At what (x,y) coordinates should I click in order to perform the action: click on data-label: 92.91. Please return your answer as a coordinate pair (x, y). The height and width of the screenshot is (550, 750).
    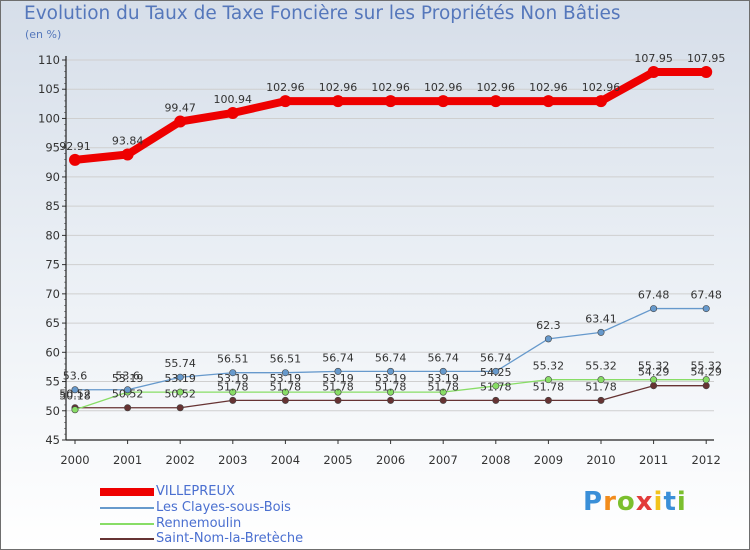
    Looking at the image, I should click on (75, 146).